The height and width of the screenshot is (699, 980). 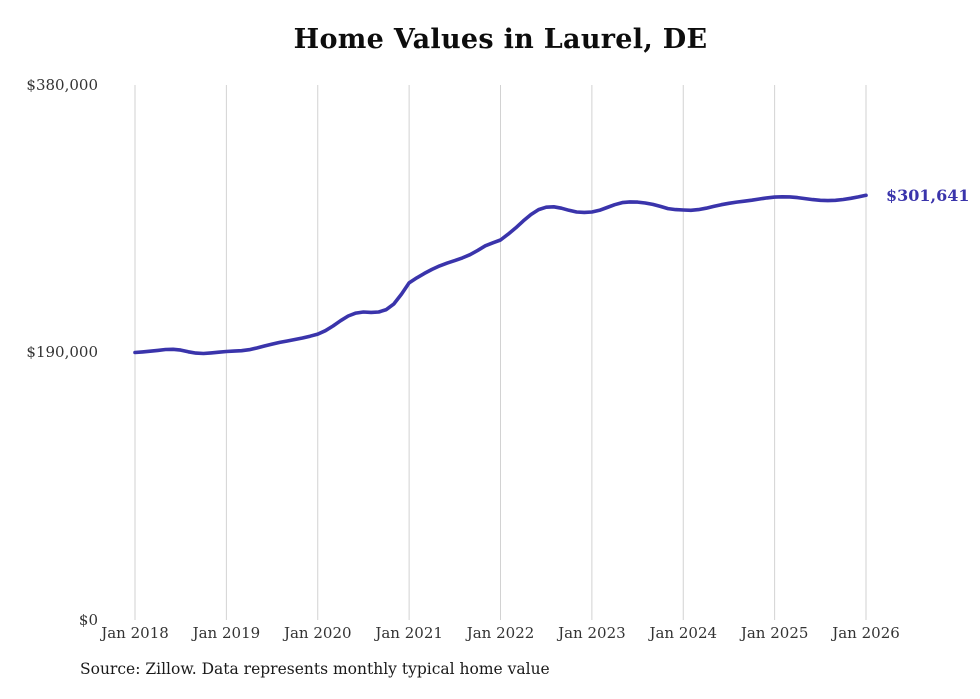 What do you see at coordinates (592, 633) in the screenshot?
I see `x-axis-tick-label: Jan 2023` at bounding box center [592, 633].